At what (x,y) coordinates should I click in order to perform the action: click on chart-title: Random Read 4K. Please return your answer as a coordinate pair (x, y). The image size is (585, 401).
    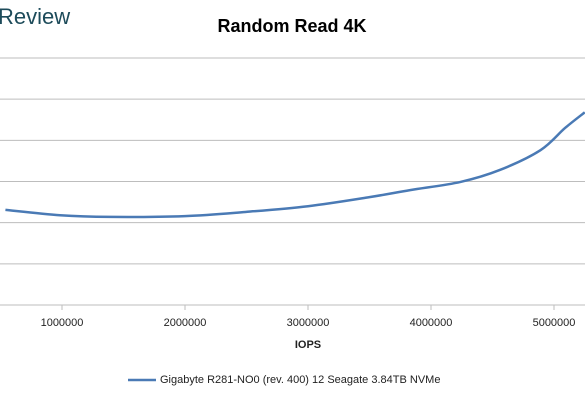
    Looking at the image, I should click on (291, 26).